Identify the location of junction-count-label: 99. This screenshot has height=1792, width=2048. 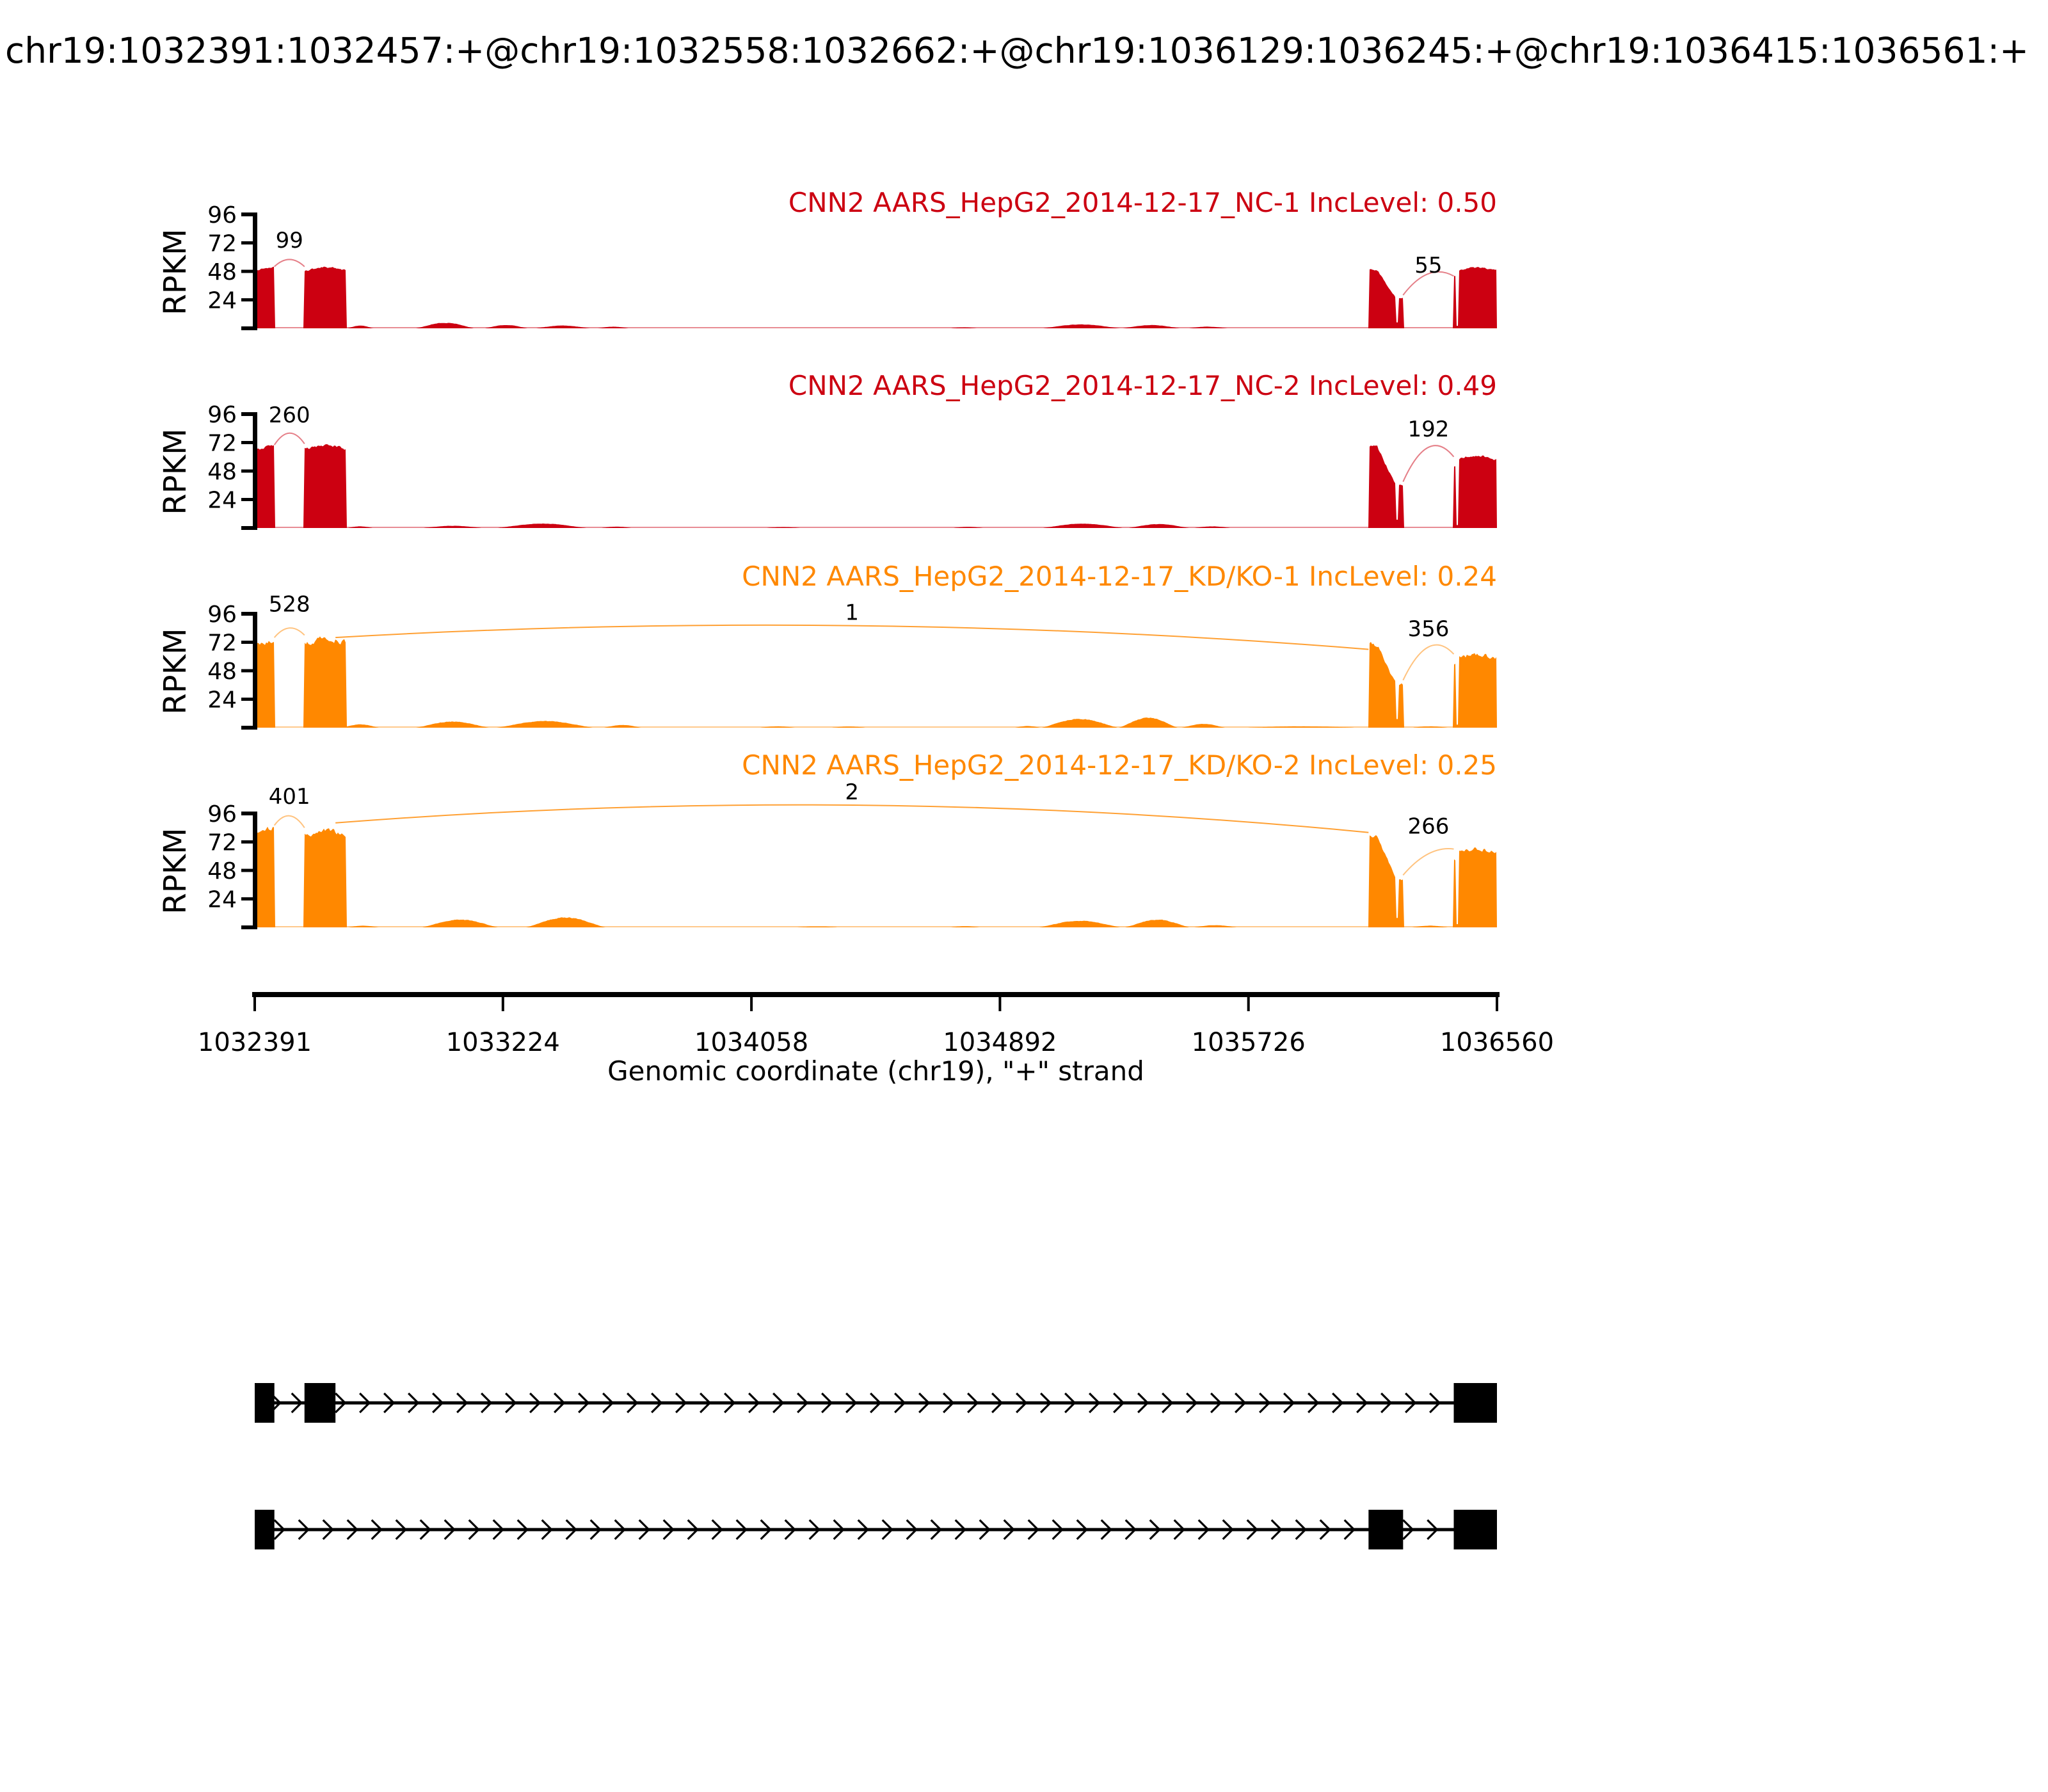
(289, 240).